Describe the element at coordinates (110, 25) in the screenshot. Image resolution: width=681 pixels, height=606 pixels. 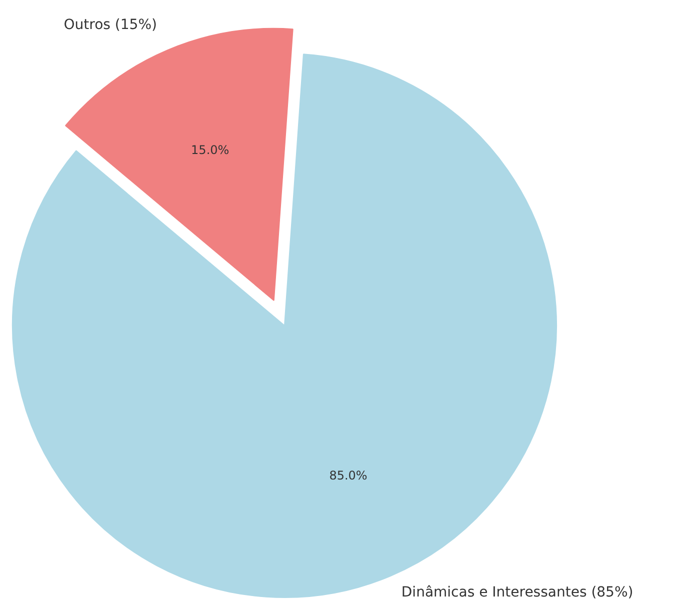
I see `slice-label: Outros (15%)` at that location.